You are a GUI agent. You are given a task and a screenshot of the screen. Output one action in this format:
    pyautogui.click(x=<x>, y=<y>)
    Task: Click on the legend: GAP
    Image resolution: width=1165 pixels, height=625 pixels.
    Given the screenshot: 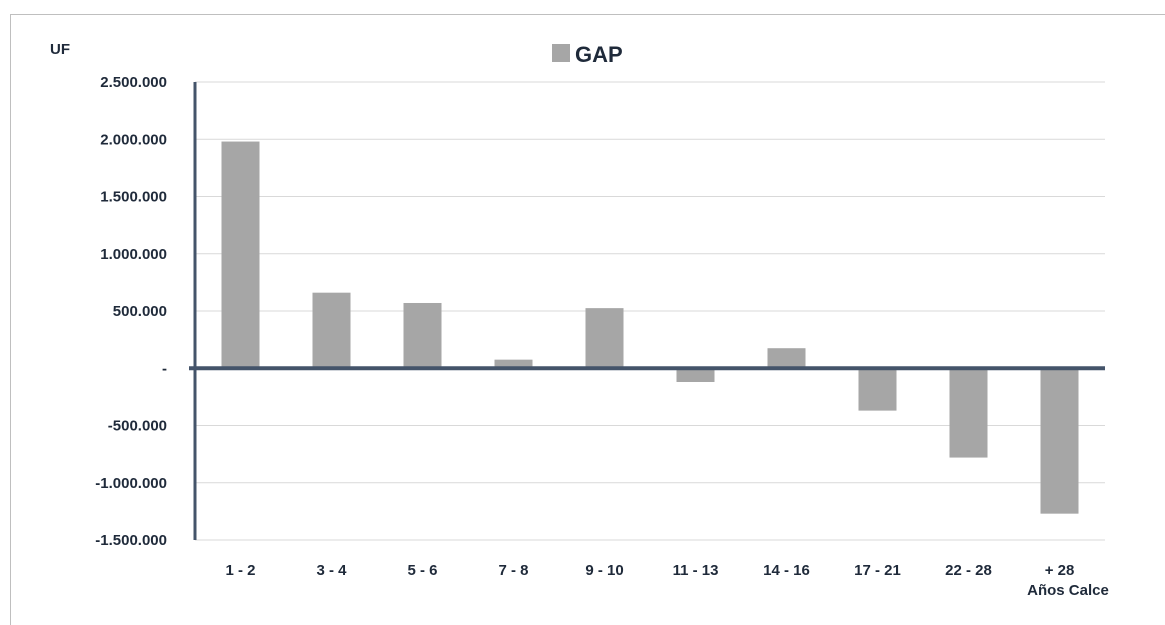 What is the action you would take?
    pyautogui.click(x=587, y=54)
    